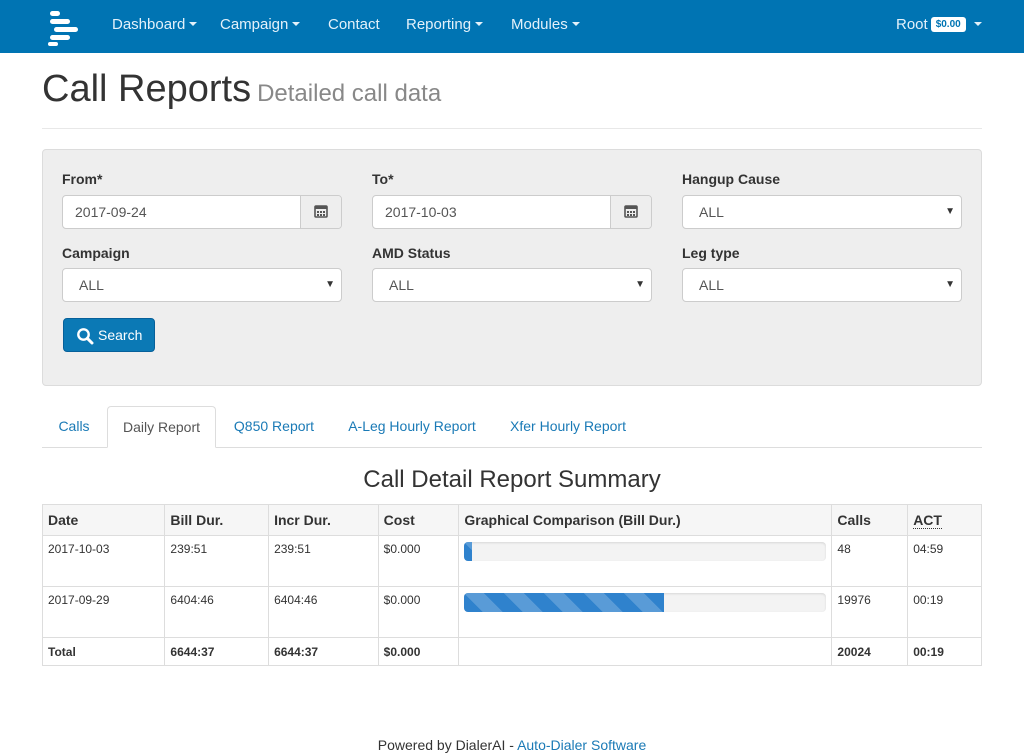 The width and height of the screenshot is (1024, 753). I want to click on campaign-select: ALL ▼, so click(202, 285).